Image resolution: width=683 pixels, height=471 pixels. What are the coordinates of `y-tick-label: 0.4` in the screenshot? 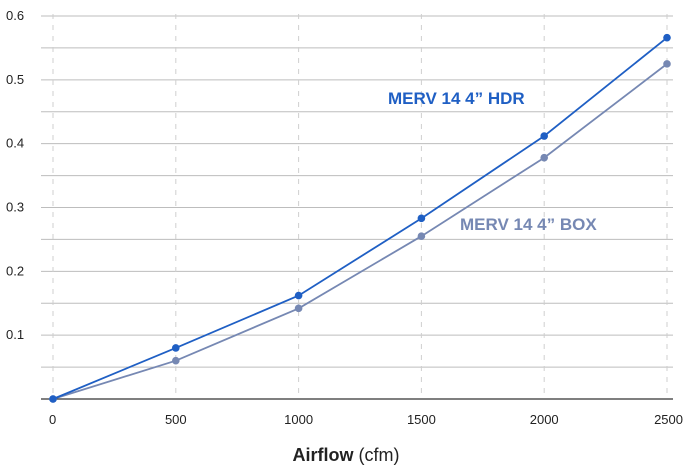 It's located at (15, 143).